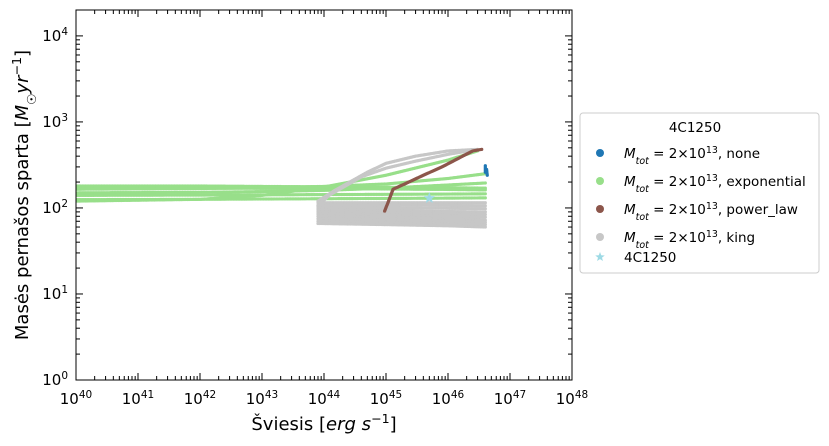 Image resolution: width=829 pixels, height=446 pixels. I want to click on legend-entry-power_law: Mtot = 2×1013, power_law, so click(697, 212).